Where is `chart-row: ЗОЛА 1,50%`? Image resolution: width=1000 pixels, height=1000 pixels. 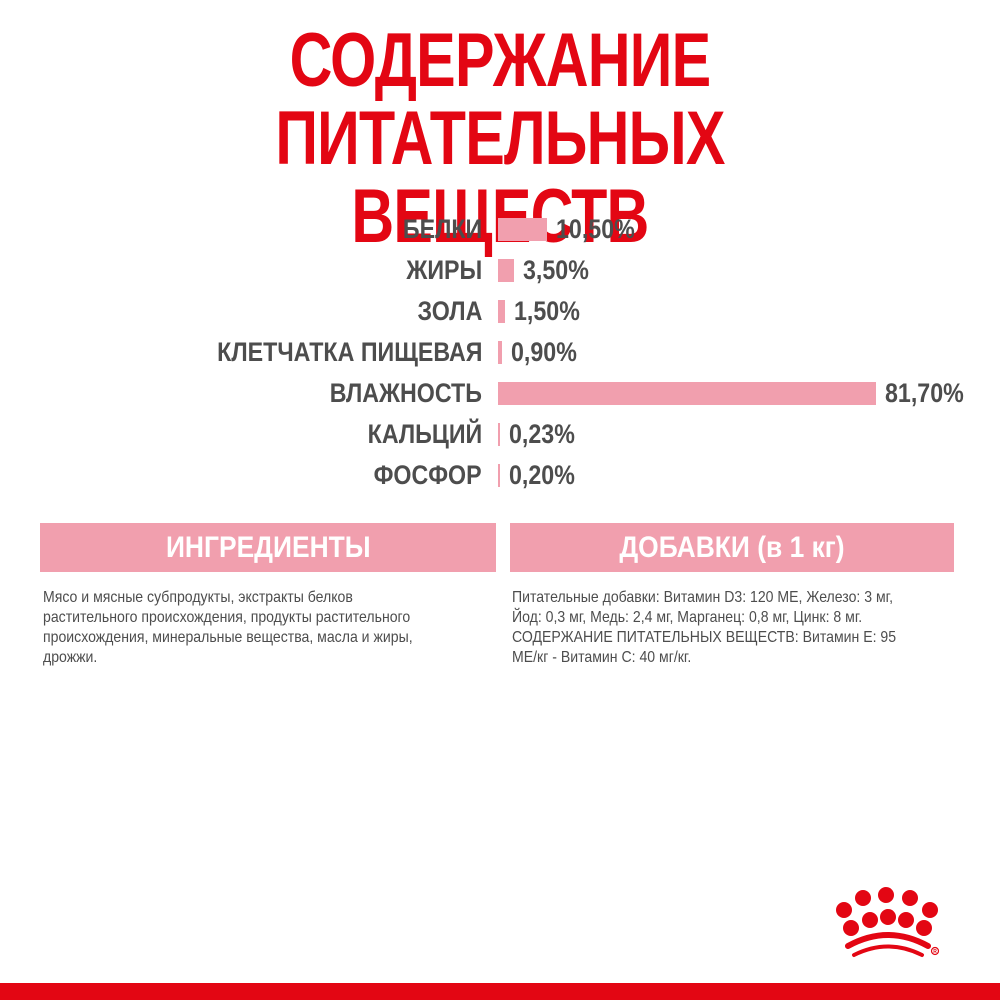
chart-row: ЗОЛА 1,50% is located at coordinates (500, 311).